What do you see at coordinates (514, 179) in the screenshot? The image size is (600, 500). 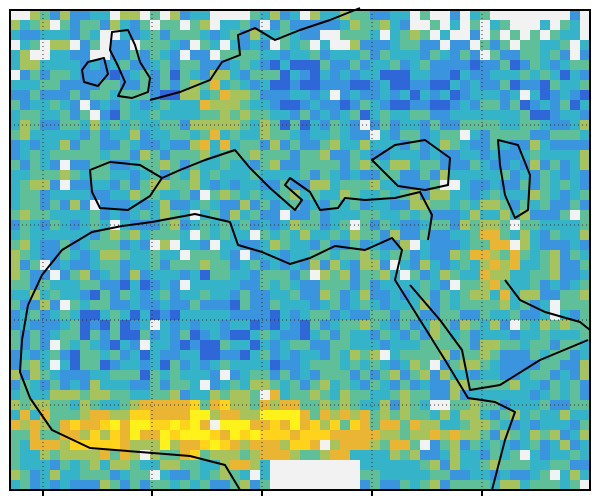 I see `caspian-sea` at bounding box center [514, 179].